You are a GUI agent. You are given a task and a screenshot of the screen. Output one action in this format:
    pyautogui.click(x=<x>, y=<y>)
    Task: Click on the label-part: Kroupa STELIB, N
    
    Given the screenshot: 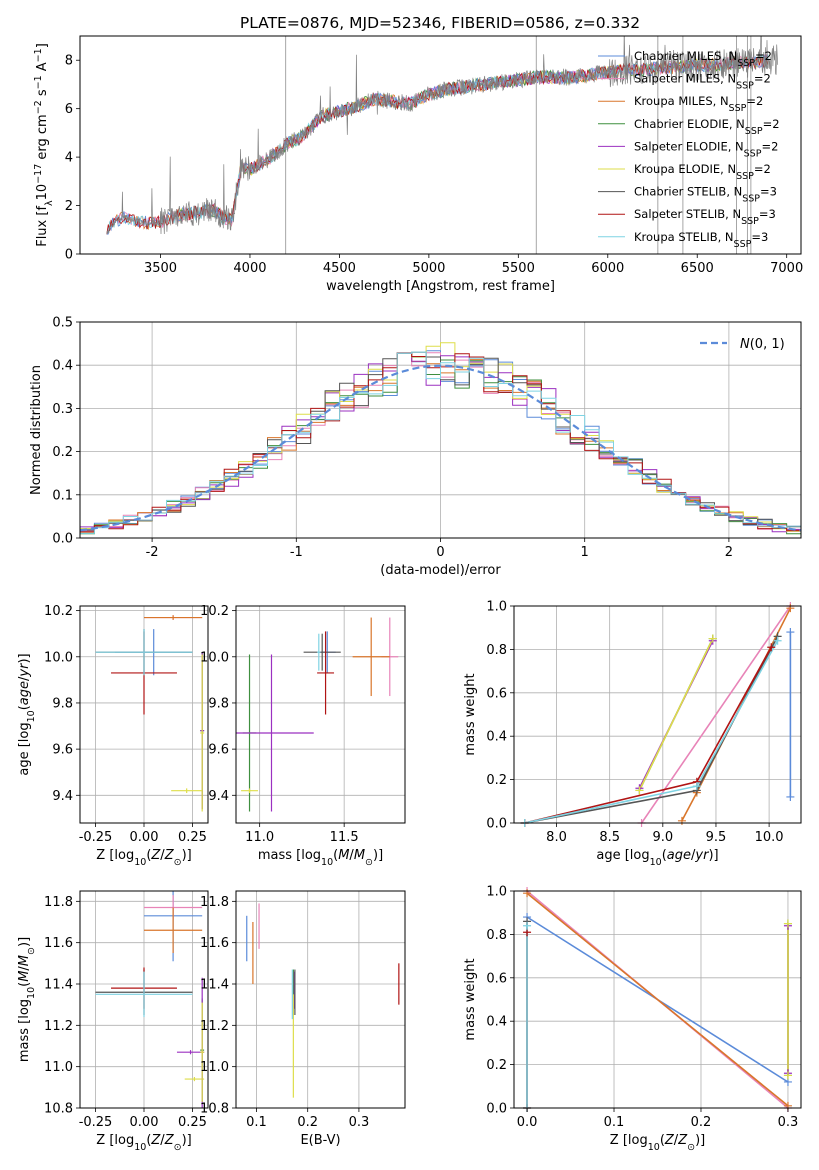 What is the action you would take?
    pyautogui.click(x=684, y=237)
    